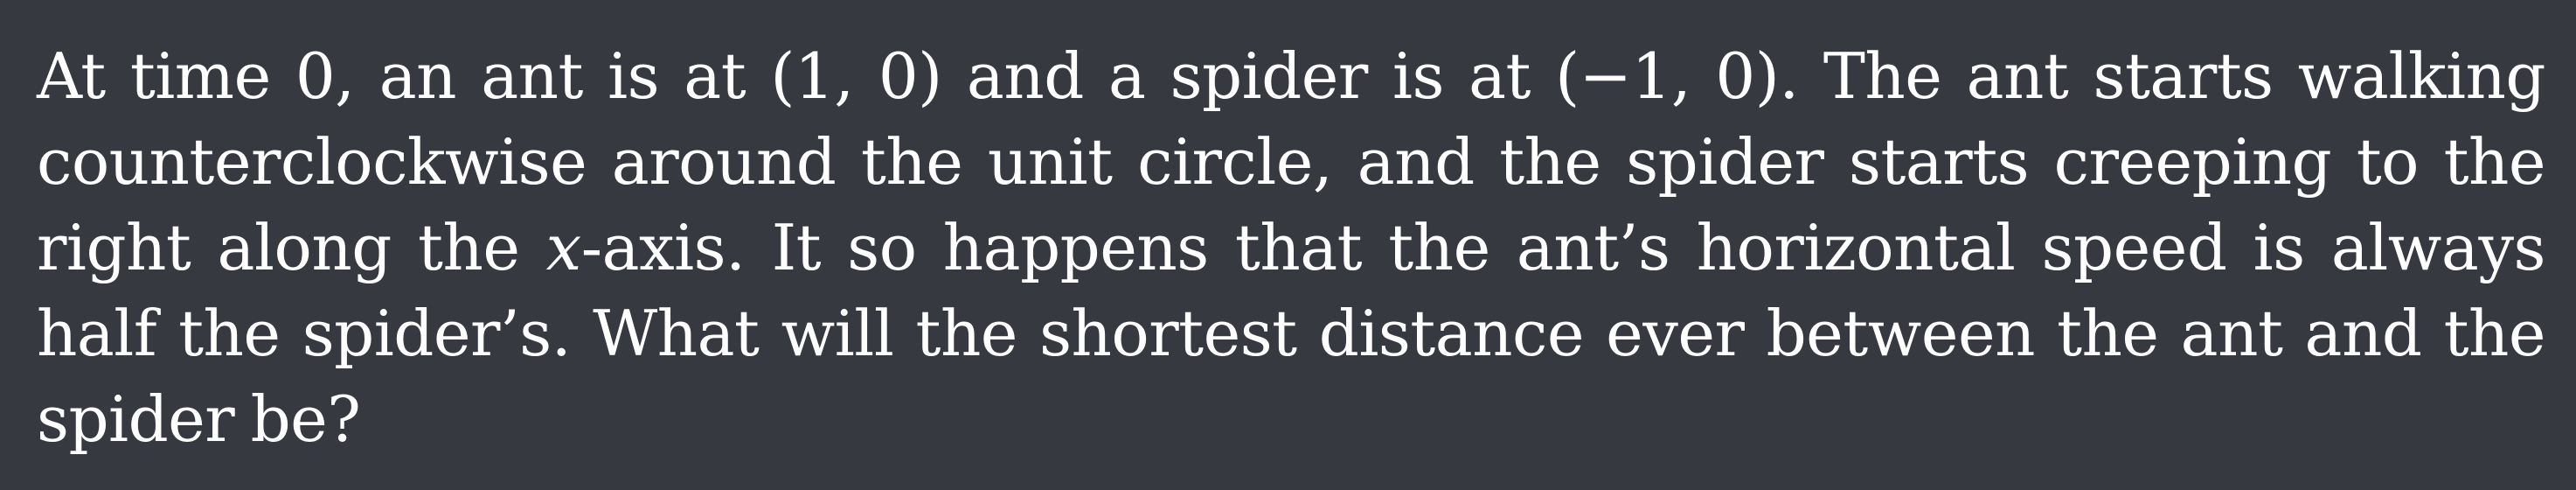 The width and height of the screenshot is (2576, 490). Describe the element at coordinates (291, 247) in the screenshot. I see `line-3-prefix: right along the` at that location.